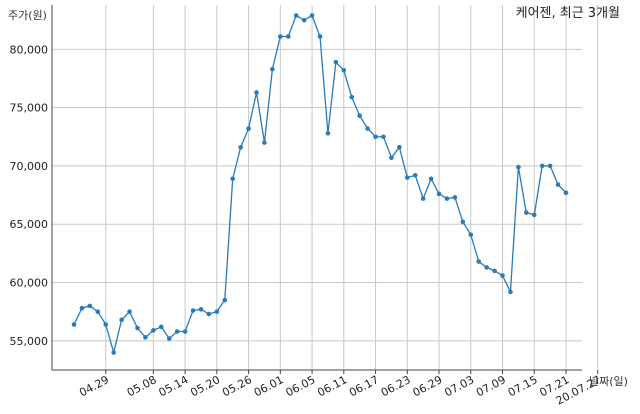  Describe the element at coordinates (568, 13) in the screenshot. I see `chart-title: 케어젠, 최근 3개월` at that location.